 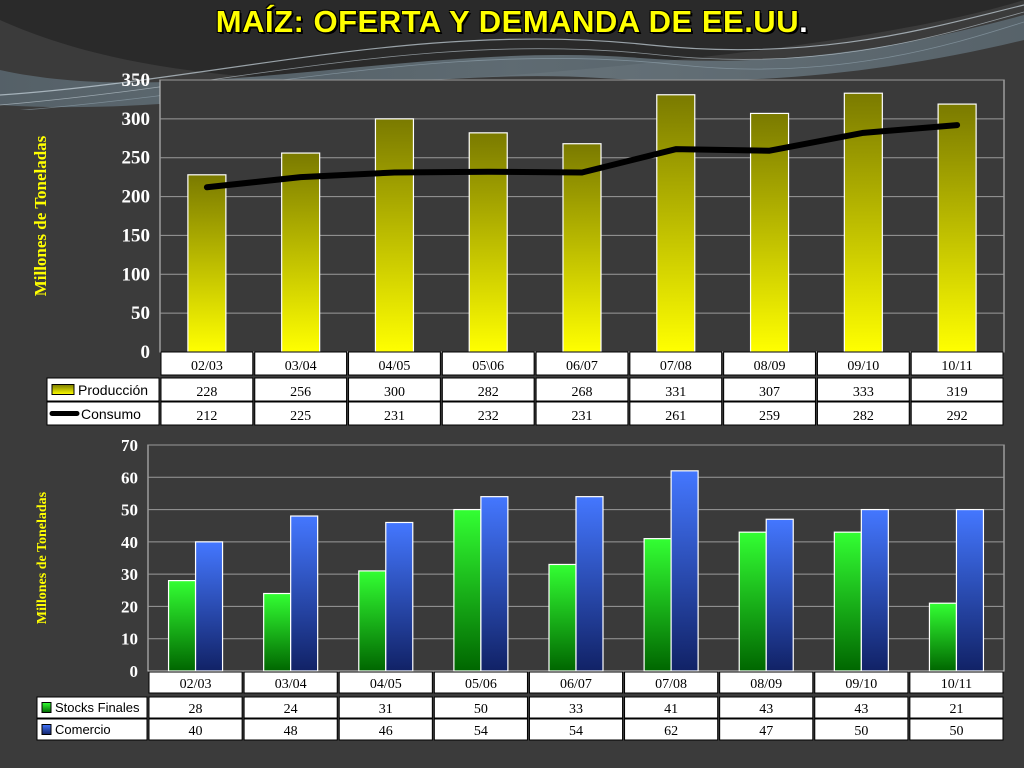 What do you see at coordinates (512, 22) in the screenshot?
I see `slide-title: MAÍZ: OFERTA Y DEMANDA DE EE.UU.` at bounding box center [512, 22].